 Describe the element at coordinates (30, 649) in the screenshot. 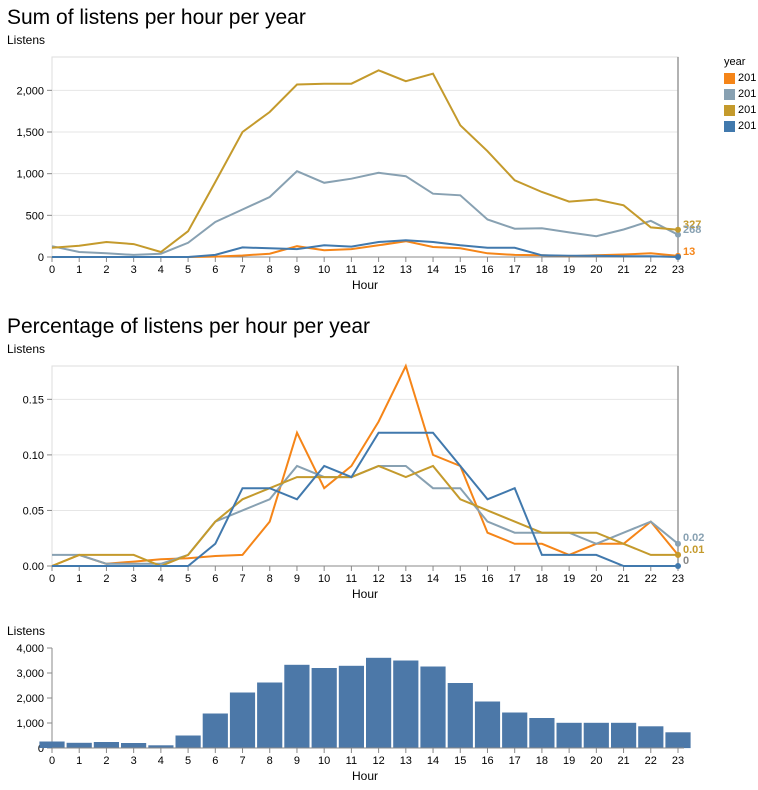

I see `bar-y-tick-label: 4,000` at that location.